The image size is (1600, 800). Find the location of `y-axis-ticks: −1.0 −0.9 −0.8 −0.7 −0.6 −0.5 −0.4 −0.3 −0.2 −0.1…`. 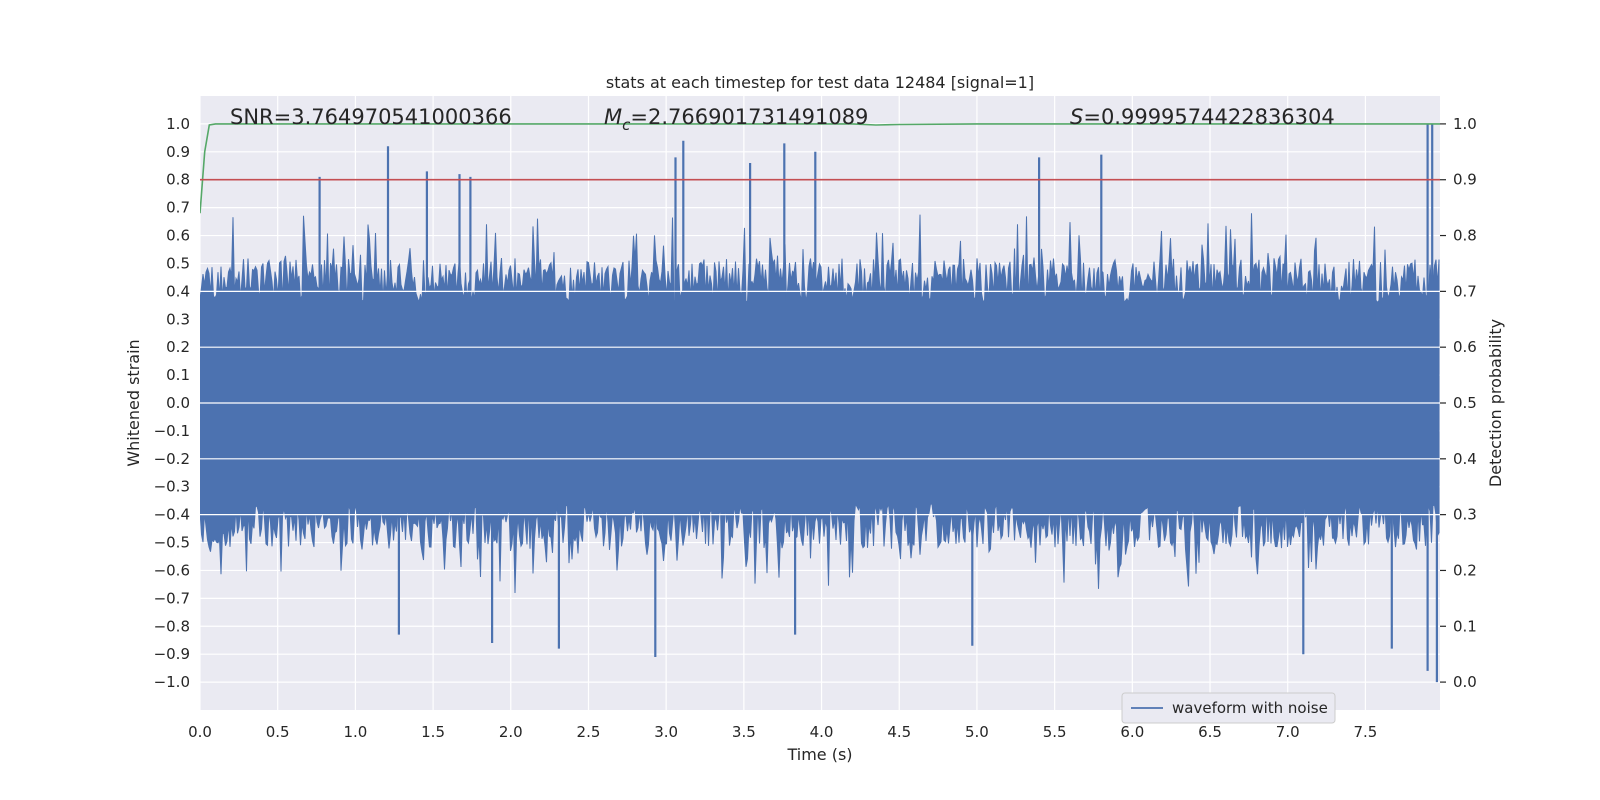

y-axis-ticks: −1.0 −0.9 −0.8 −0.7 −0.6 −0.5 −0.4 −0.3 −0.2 −0.1… is located at coordinates (172, 403).